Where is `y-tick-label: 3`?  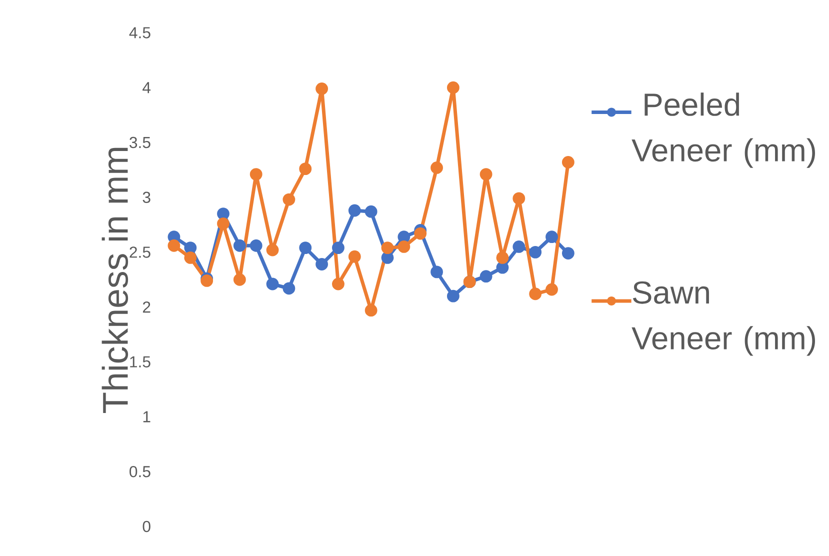
y-tick-label: 3 is located at coordinates (146, 197).